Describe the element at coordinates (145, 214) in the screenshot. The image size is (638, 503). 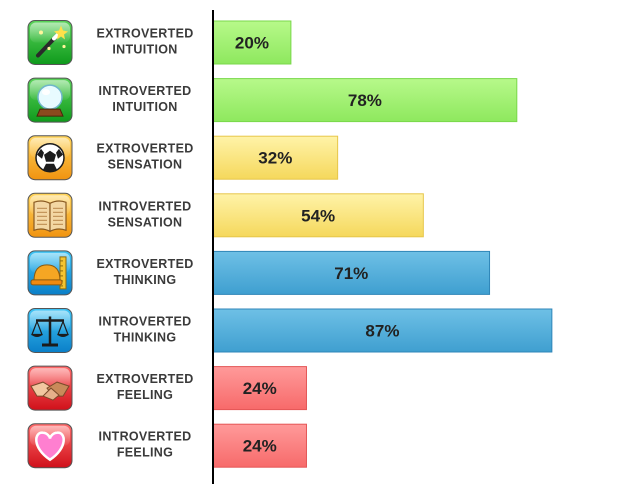
I see `category-label: INTROVERTED SENSATION` at that location.